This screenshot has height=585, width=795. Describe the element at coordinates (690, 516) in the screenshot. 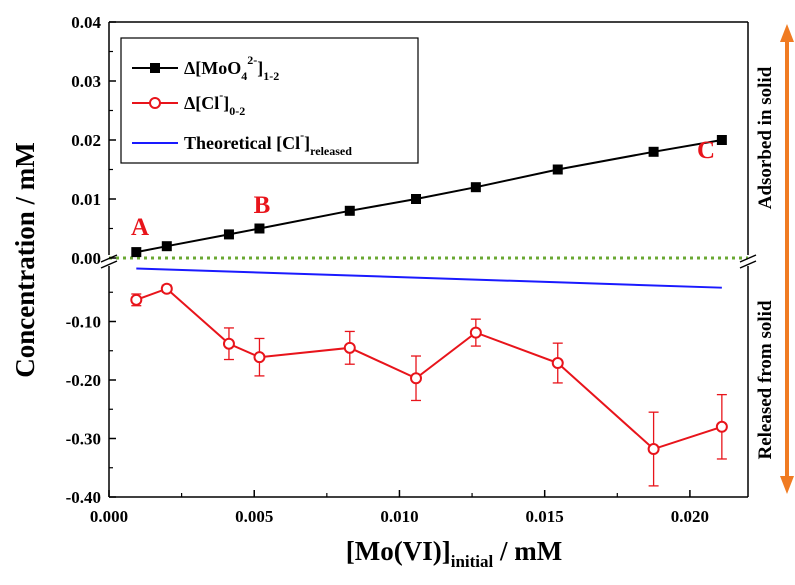

I see `x-tick-label: 0.020` at that location.